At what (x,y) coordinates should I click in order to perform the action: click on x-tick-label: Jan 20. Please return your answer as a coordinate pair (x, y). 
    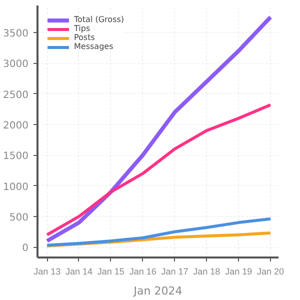
    Looking at the image, I should click on (270, 271).